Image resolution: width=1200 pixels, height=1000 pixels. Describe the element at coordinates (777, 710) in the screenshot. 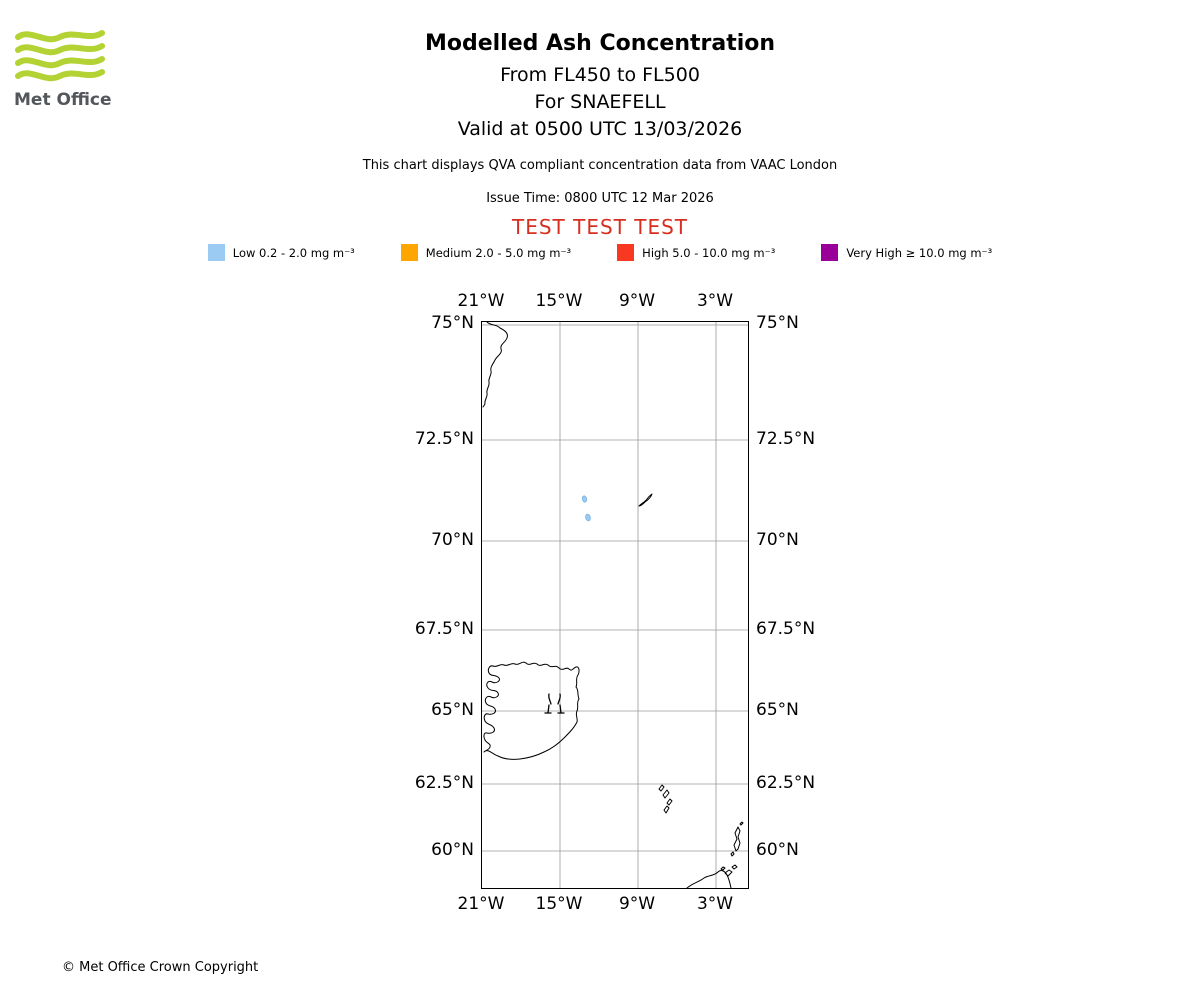

I see `lat-label-right-65n: 65°N` at that location.